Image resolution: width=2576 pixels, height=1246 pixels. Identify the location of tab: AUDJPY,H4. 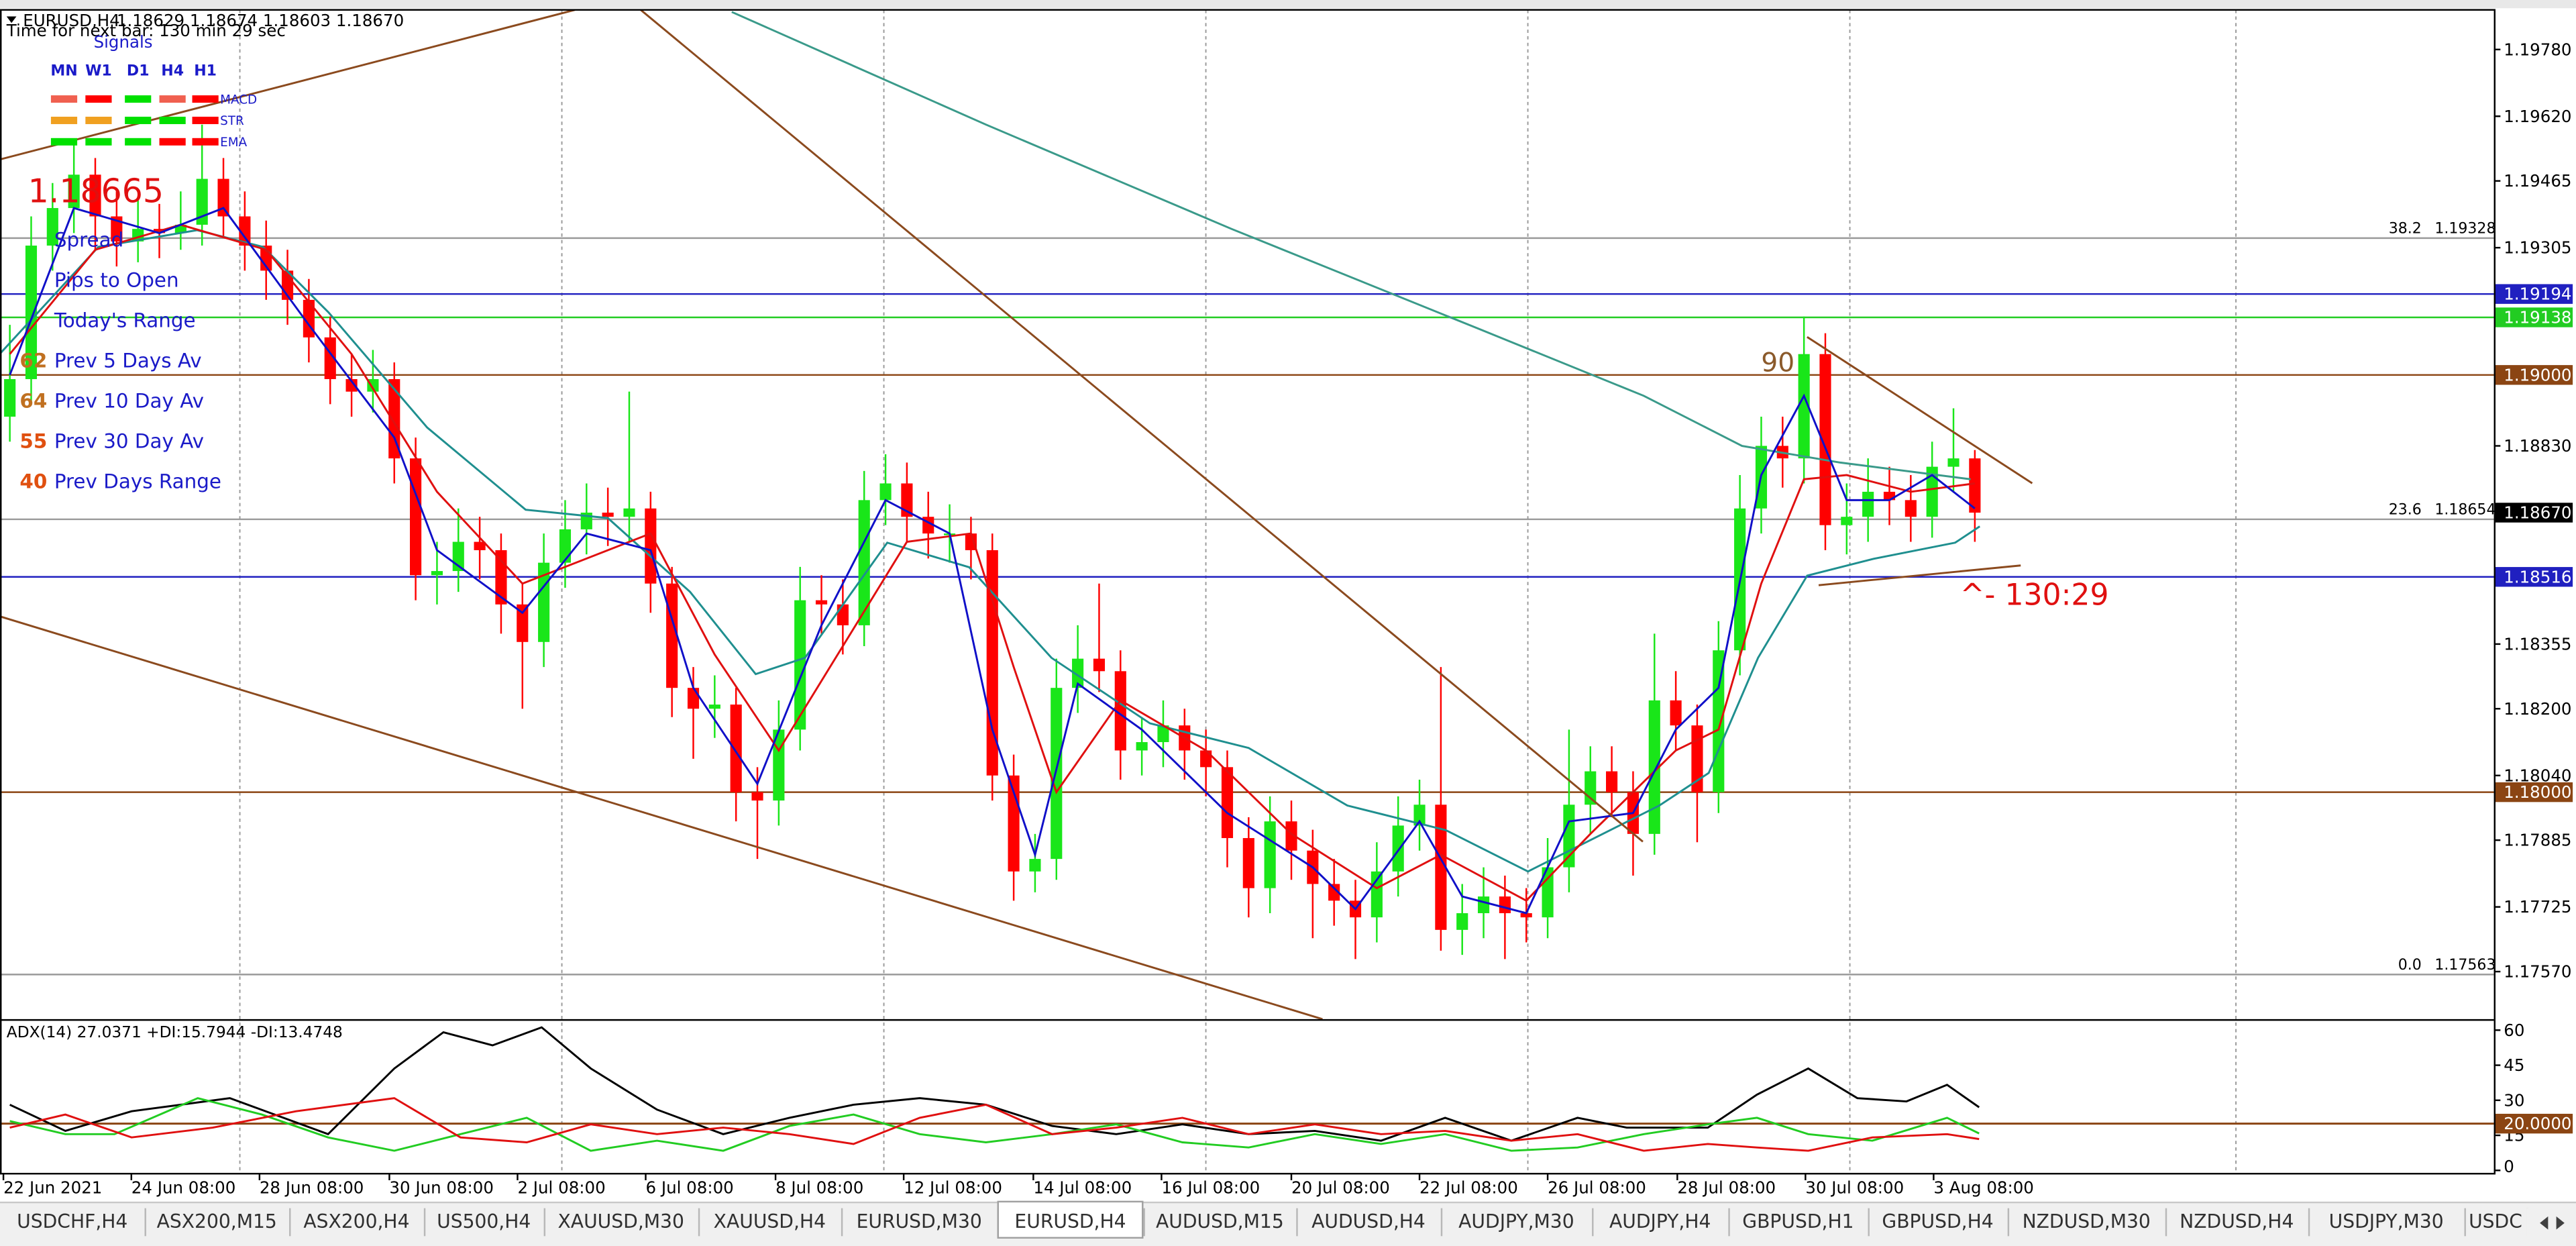
(1660, 1221).